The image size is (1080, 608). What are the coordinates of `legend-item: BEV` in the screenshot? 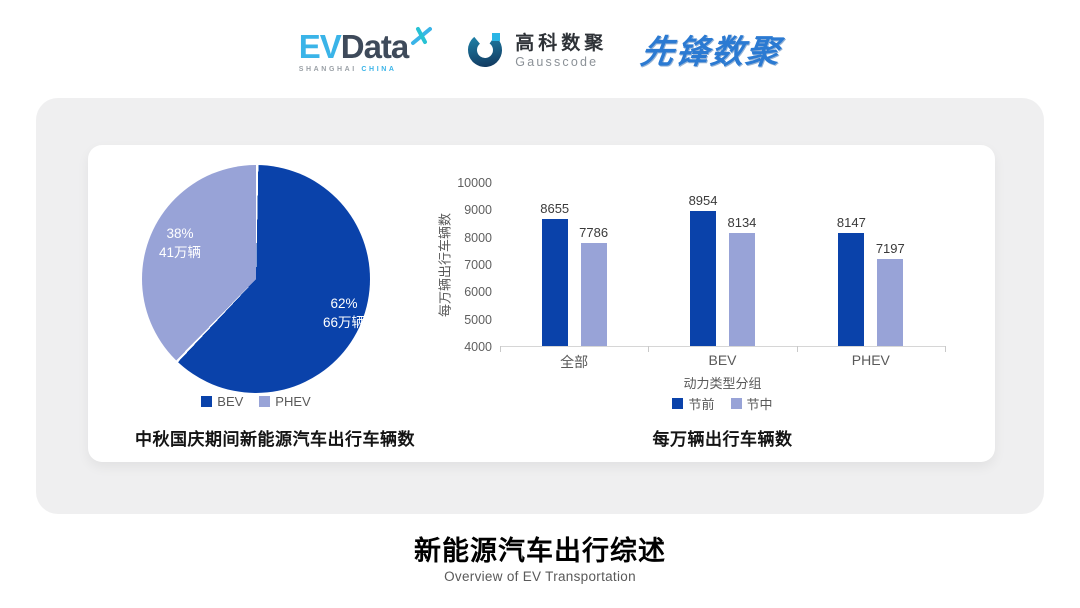 It's located at (222, 401).